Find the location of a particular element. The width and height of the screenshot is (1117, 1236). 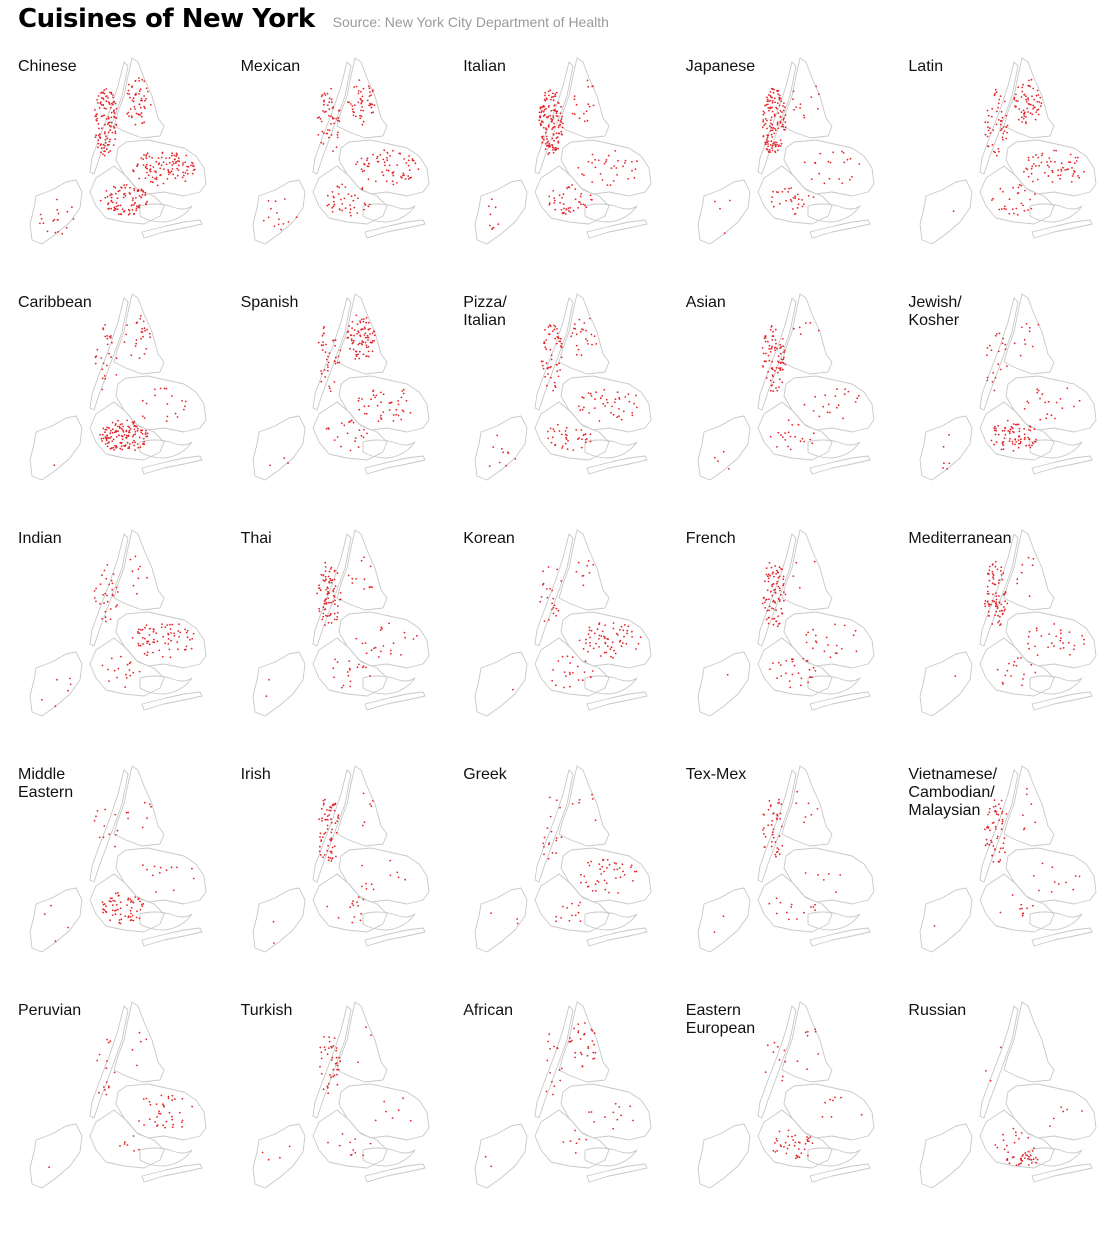

borough-outline-queens is located at coordinates (1051, 404).